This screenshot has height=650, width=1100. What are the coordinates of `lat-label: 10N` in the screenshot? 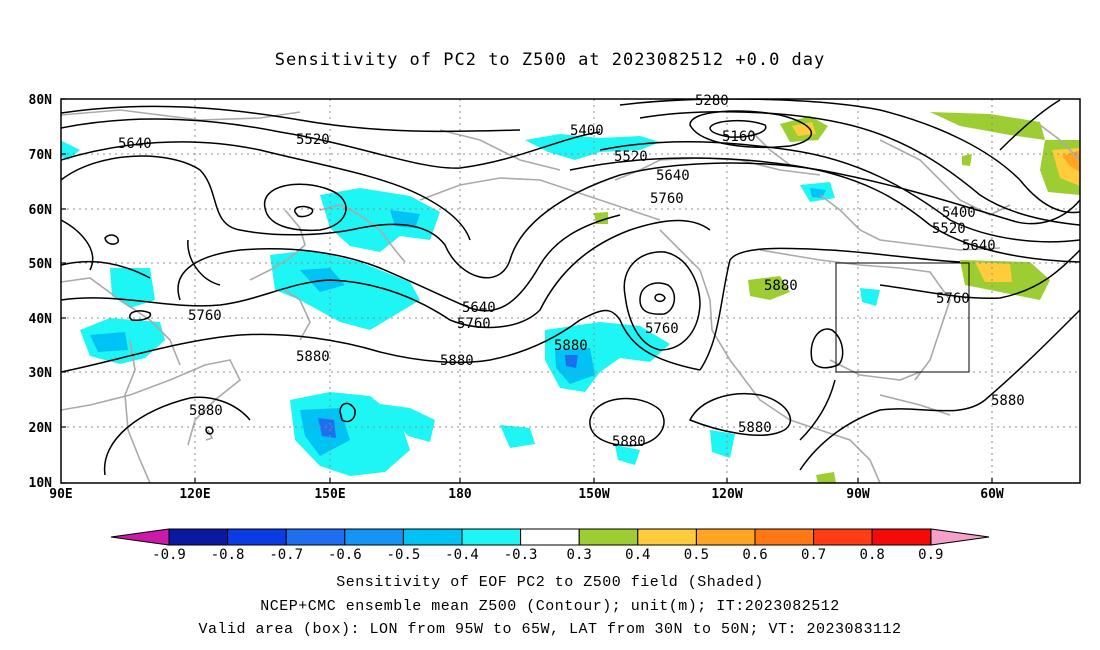 It's located at (41, 483).